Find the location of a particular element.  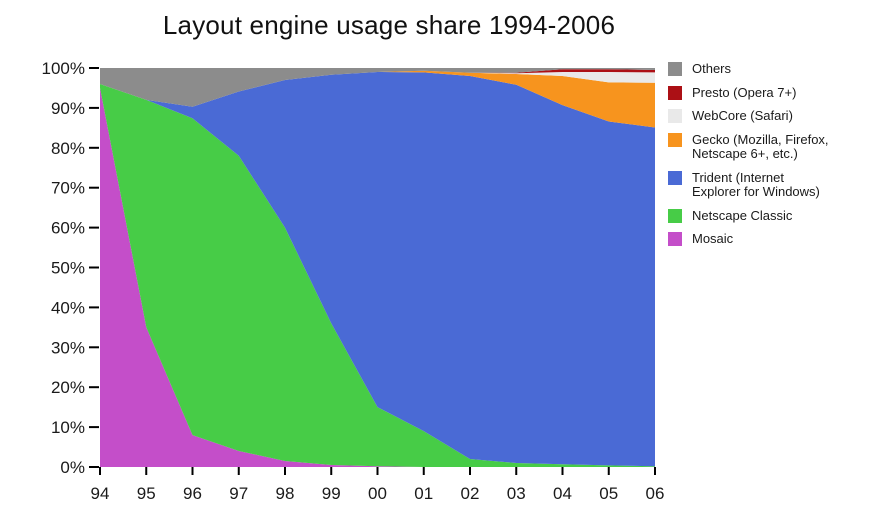

area-webcore is located at coordinates (377, 88).